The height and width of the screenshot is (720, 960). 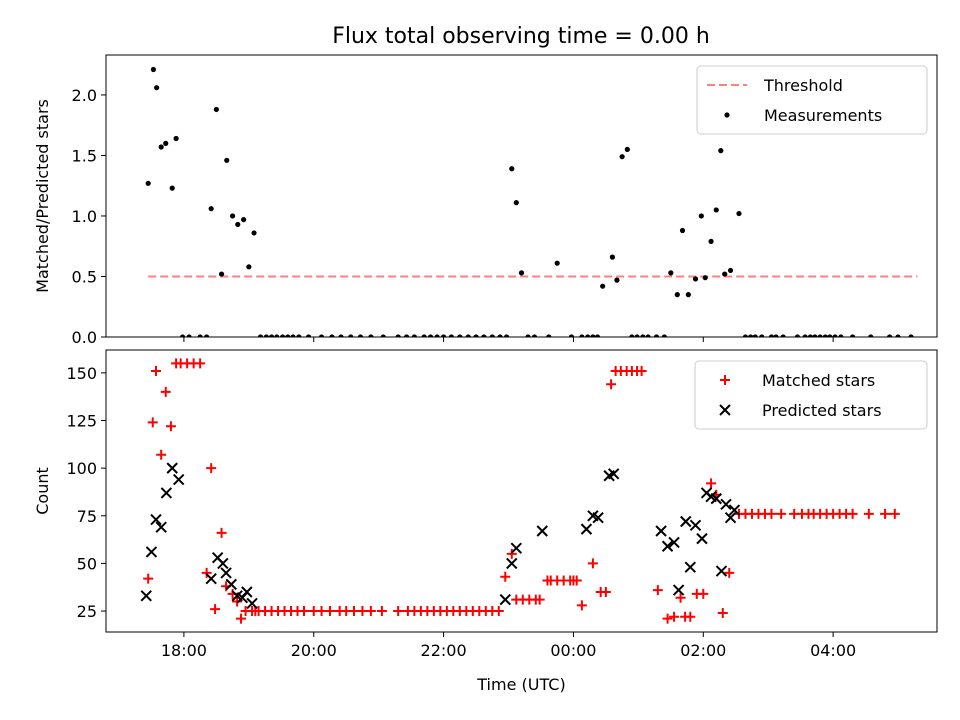 I want to click on y-tick-label: 0.0, so click(x=84, y=337).